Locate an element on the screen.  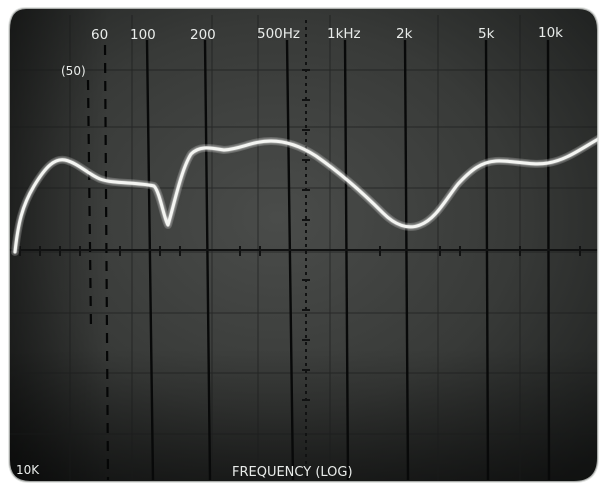
frequency-label-2k: 2k is located at coordinates (404, 34).